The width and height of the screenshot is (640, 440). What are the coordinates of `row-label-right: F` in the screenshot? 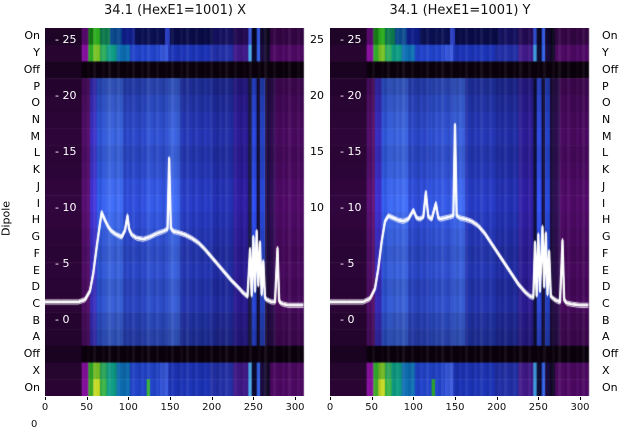 It's located at (605, 253).